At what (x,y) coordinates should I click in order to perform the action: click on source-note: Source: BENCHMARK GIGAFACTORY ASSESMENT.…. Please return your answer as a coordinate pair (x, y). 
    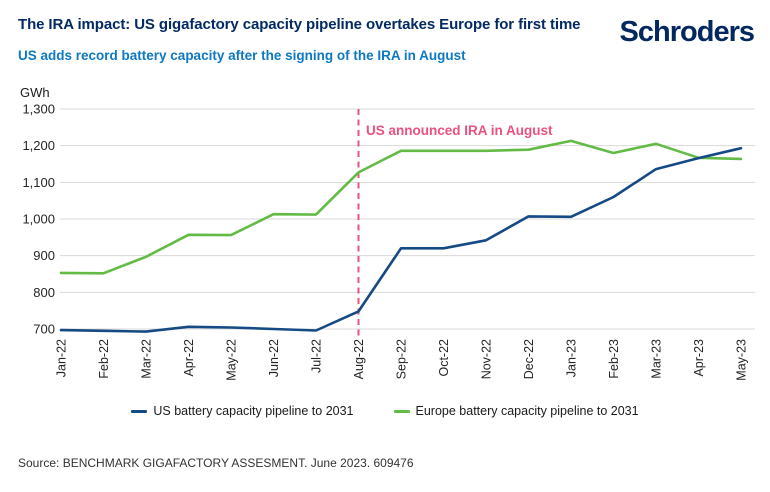
    Looking at the image, I should click on (216, 463).